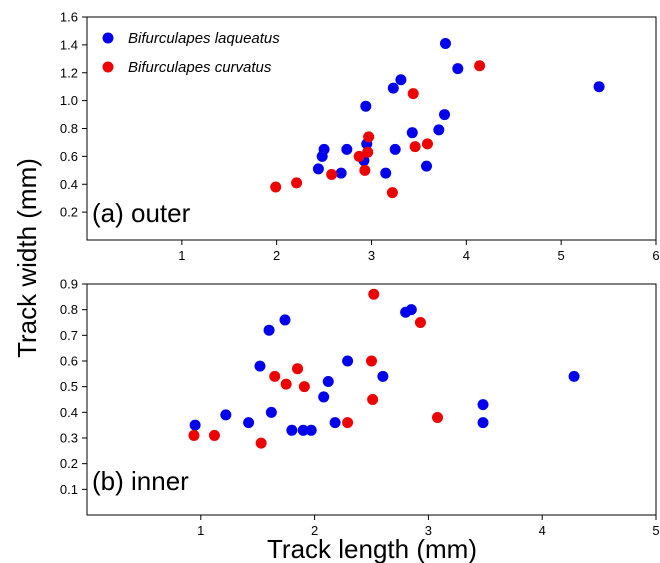 The width and height of the screenshot is (660, 563). What do you see at coordinates (69, 284) in the screenshot?
I see `y-tick-label-b: 0.9` at bounding box center [69, 284].